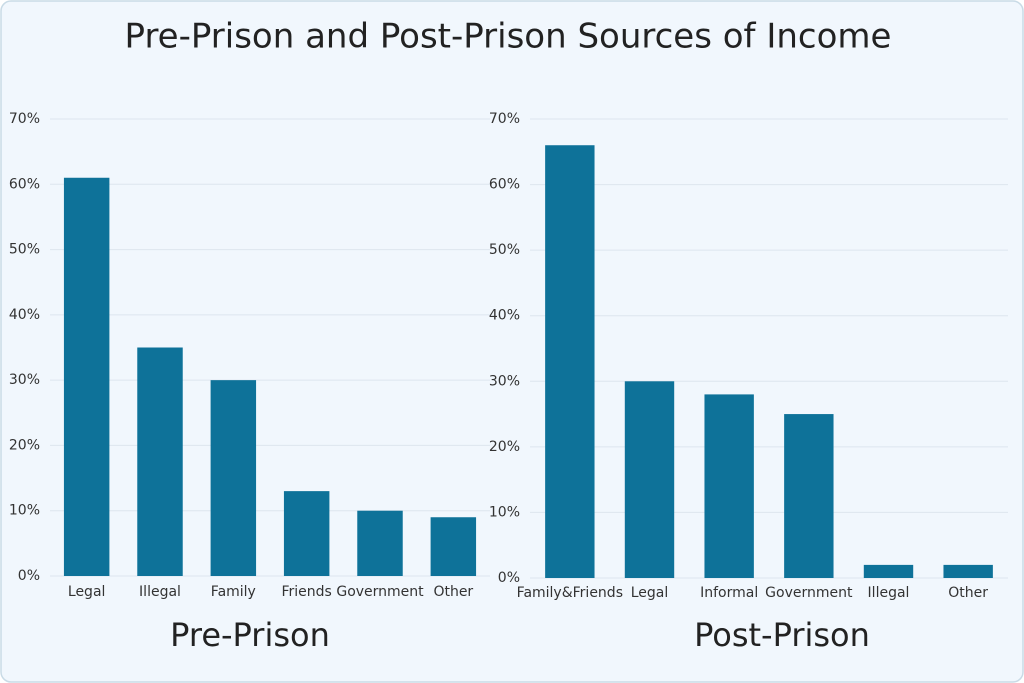 The height and width of the screenshot is (683, 1024). What do you see at coordinates (306, 592) in the screenshot?
I see `x-tick-label: Friends` at bounding box center [306, 592].